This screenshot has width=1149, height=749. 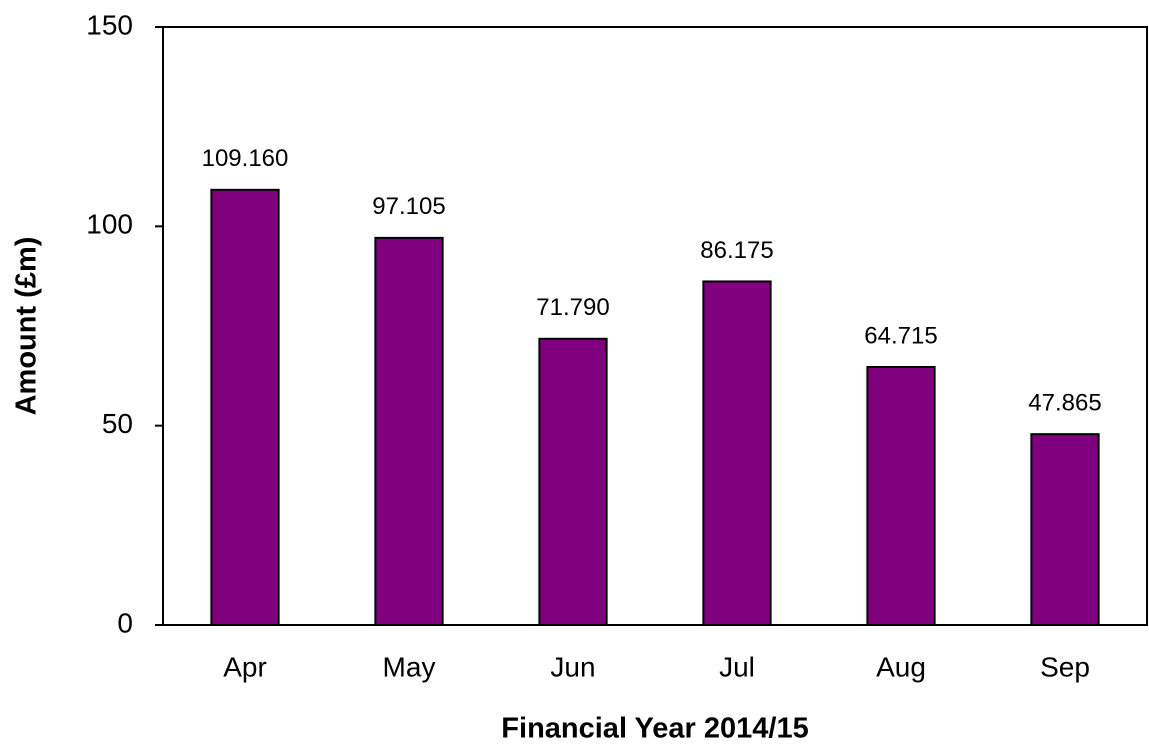 What do you see at coordinates (1065, 666) in the screenshot?
I see `x-tick-label: Sep` at bounding box center [1065, 666].